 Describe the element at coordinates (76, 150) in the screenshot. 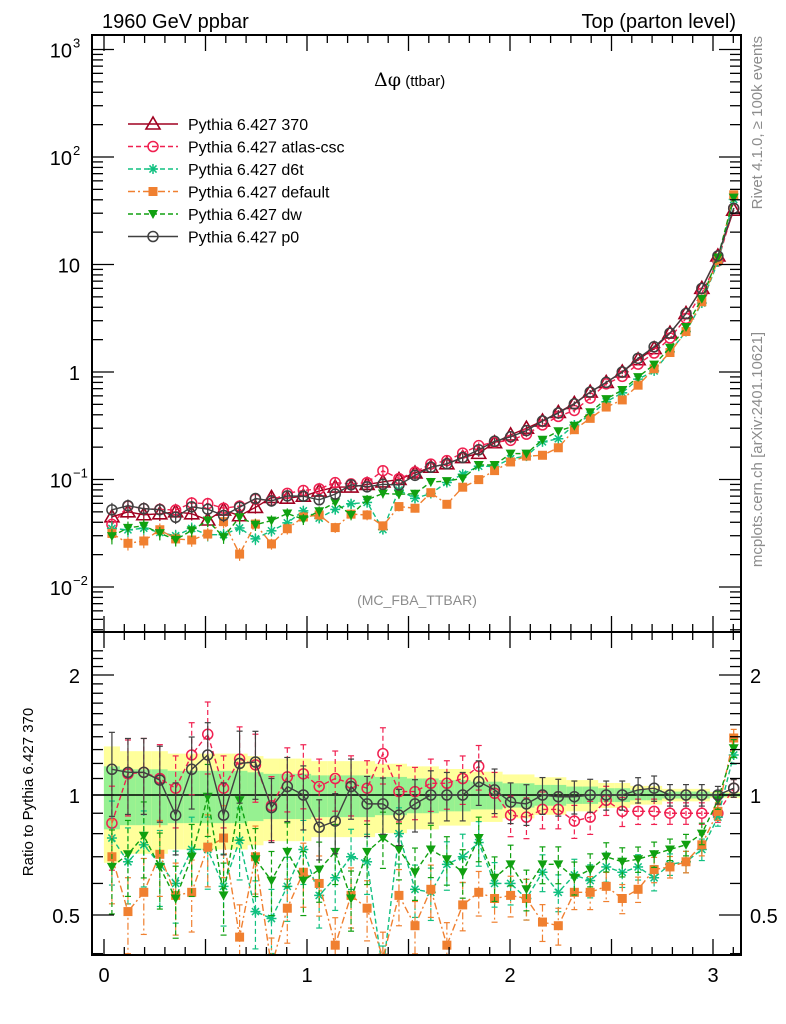

I see `y-tick-label-exponent: 2` at that location.